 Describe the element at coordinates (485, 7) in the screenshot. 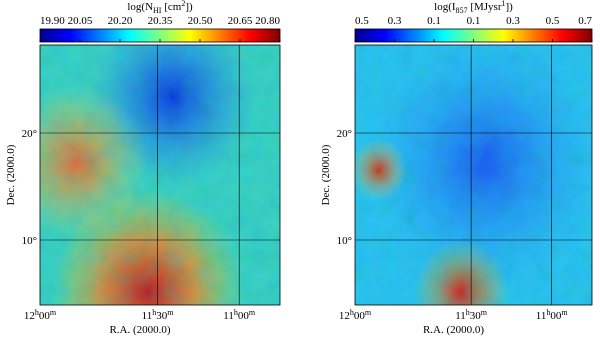

I see `text-part: [MJysr` at that location.